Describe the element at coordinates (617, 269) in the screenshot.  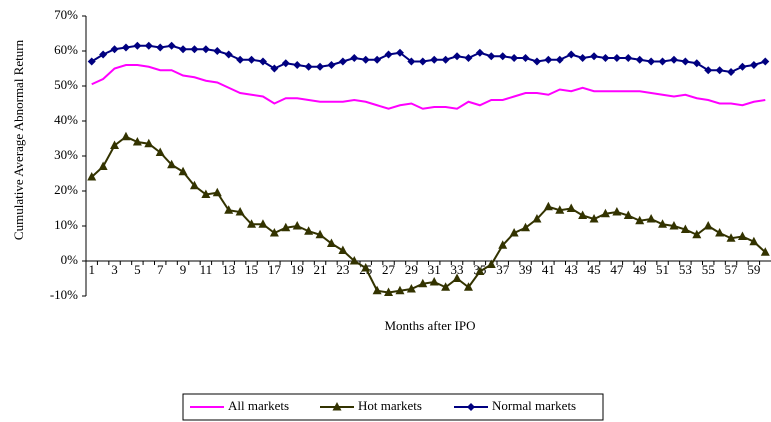
I see `x-tick-label: 47` at that location.